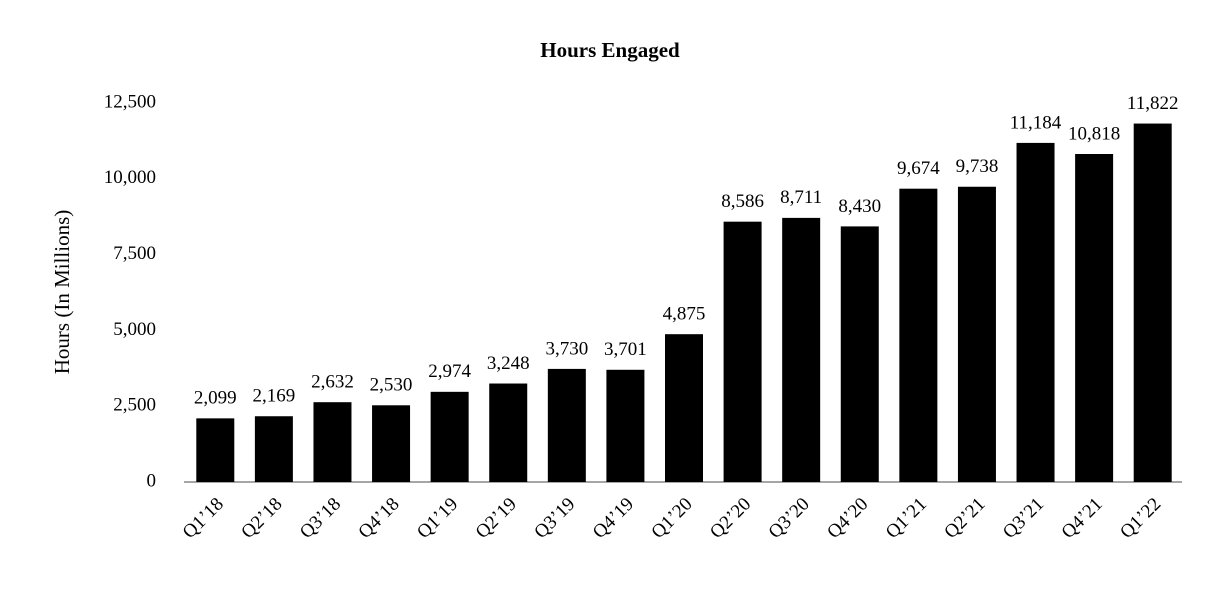 Image resolution: width=1220 pixels, height=600 pixels. Describe the element at coordinates (203, 518) in the screenshot. I see `x-tick-label: Q1’18` at that location.